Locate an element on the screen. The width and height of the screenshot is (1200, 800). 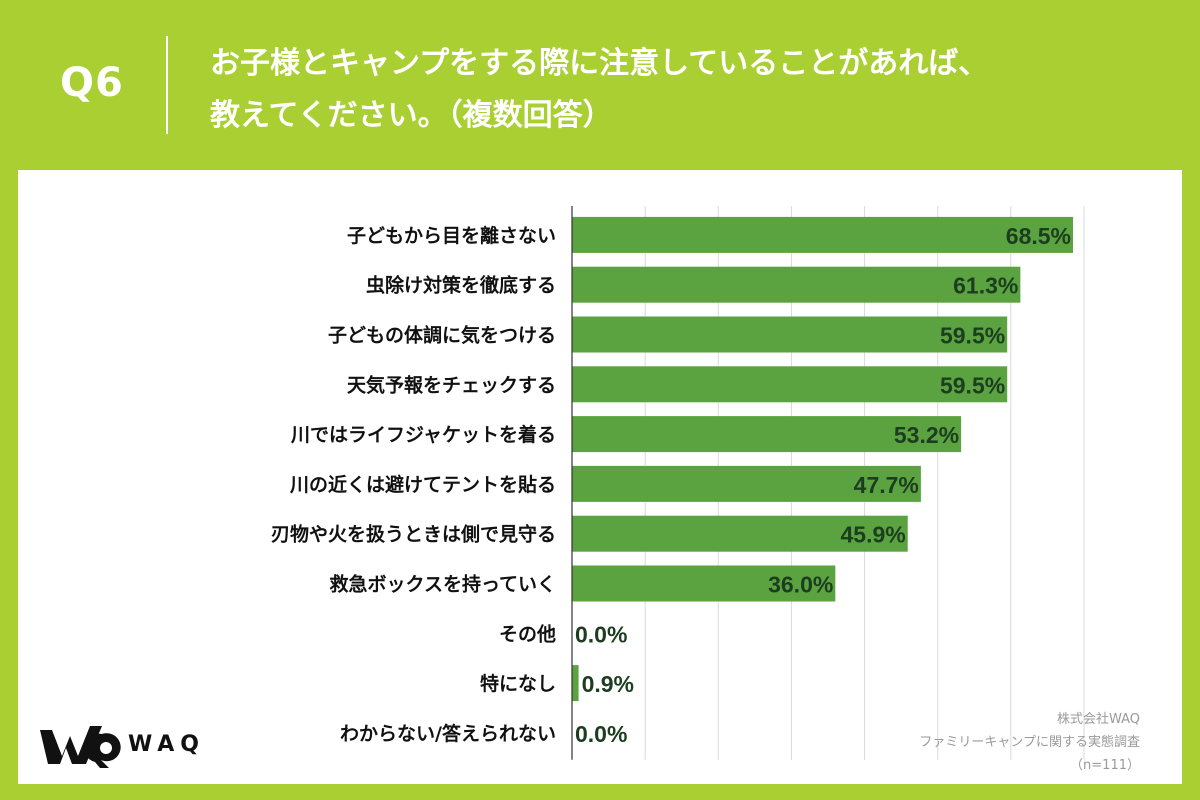
category-label: 救急ボックスを持っていく is located at coordinates (443, 584).